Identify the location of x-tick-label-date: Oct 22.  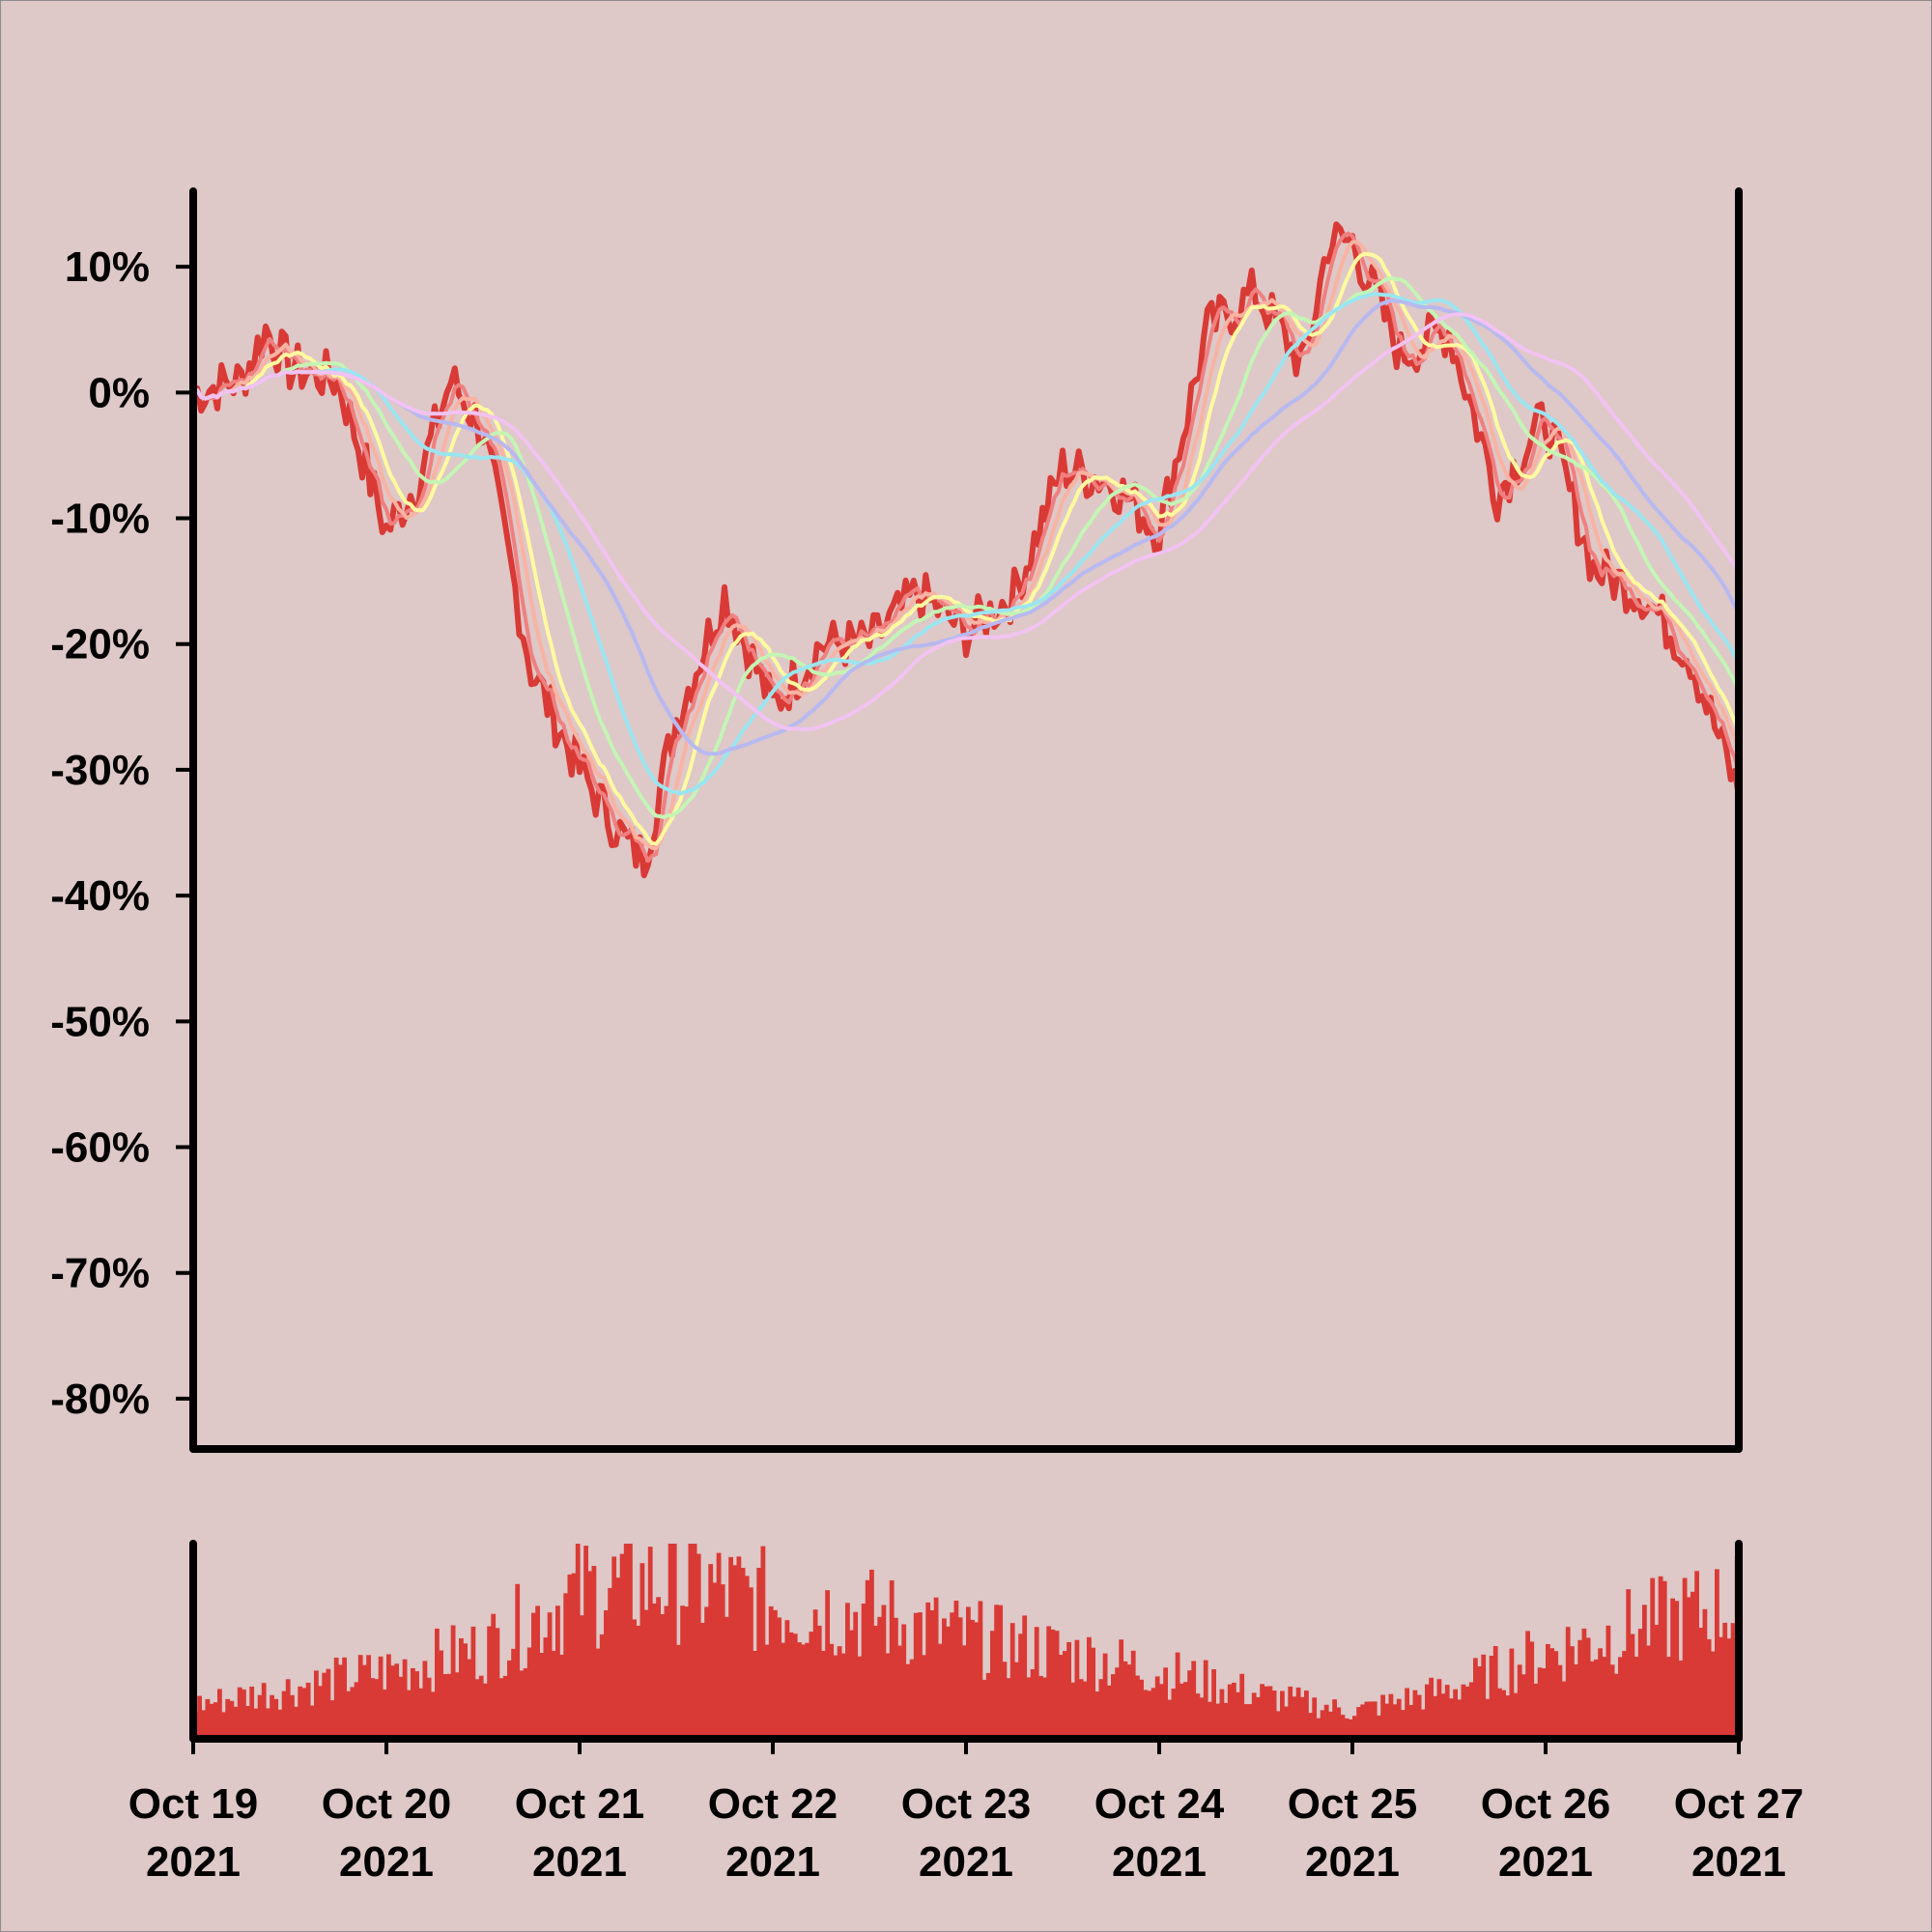
(773, 1804).